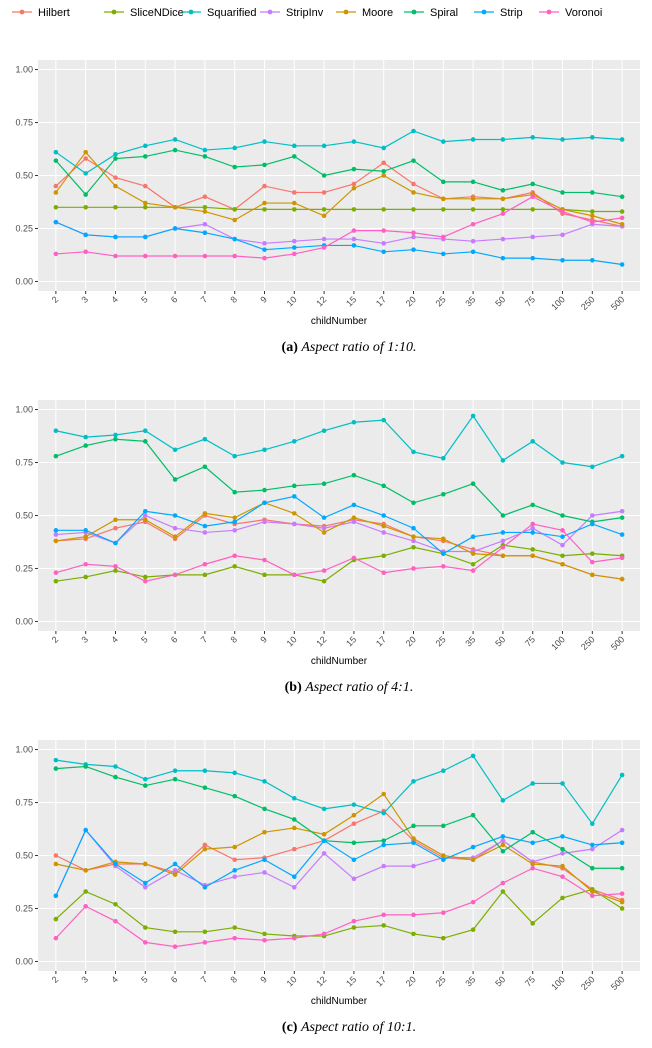 The width and height of the screenshot is (652, 1048). Describe the element at coordinates (55, 979) in the screenshot. I see `x-tick-label: 2` at that location.